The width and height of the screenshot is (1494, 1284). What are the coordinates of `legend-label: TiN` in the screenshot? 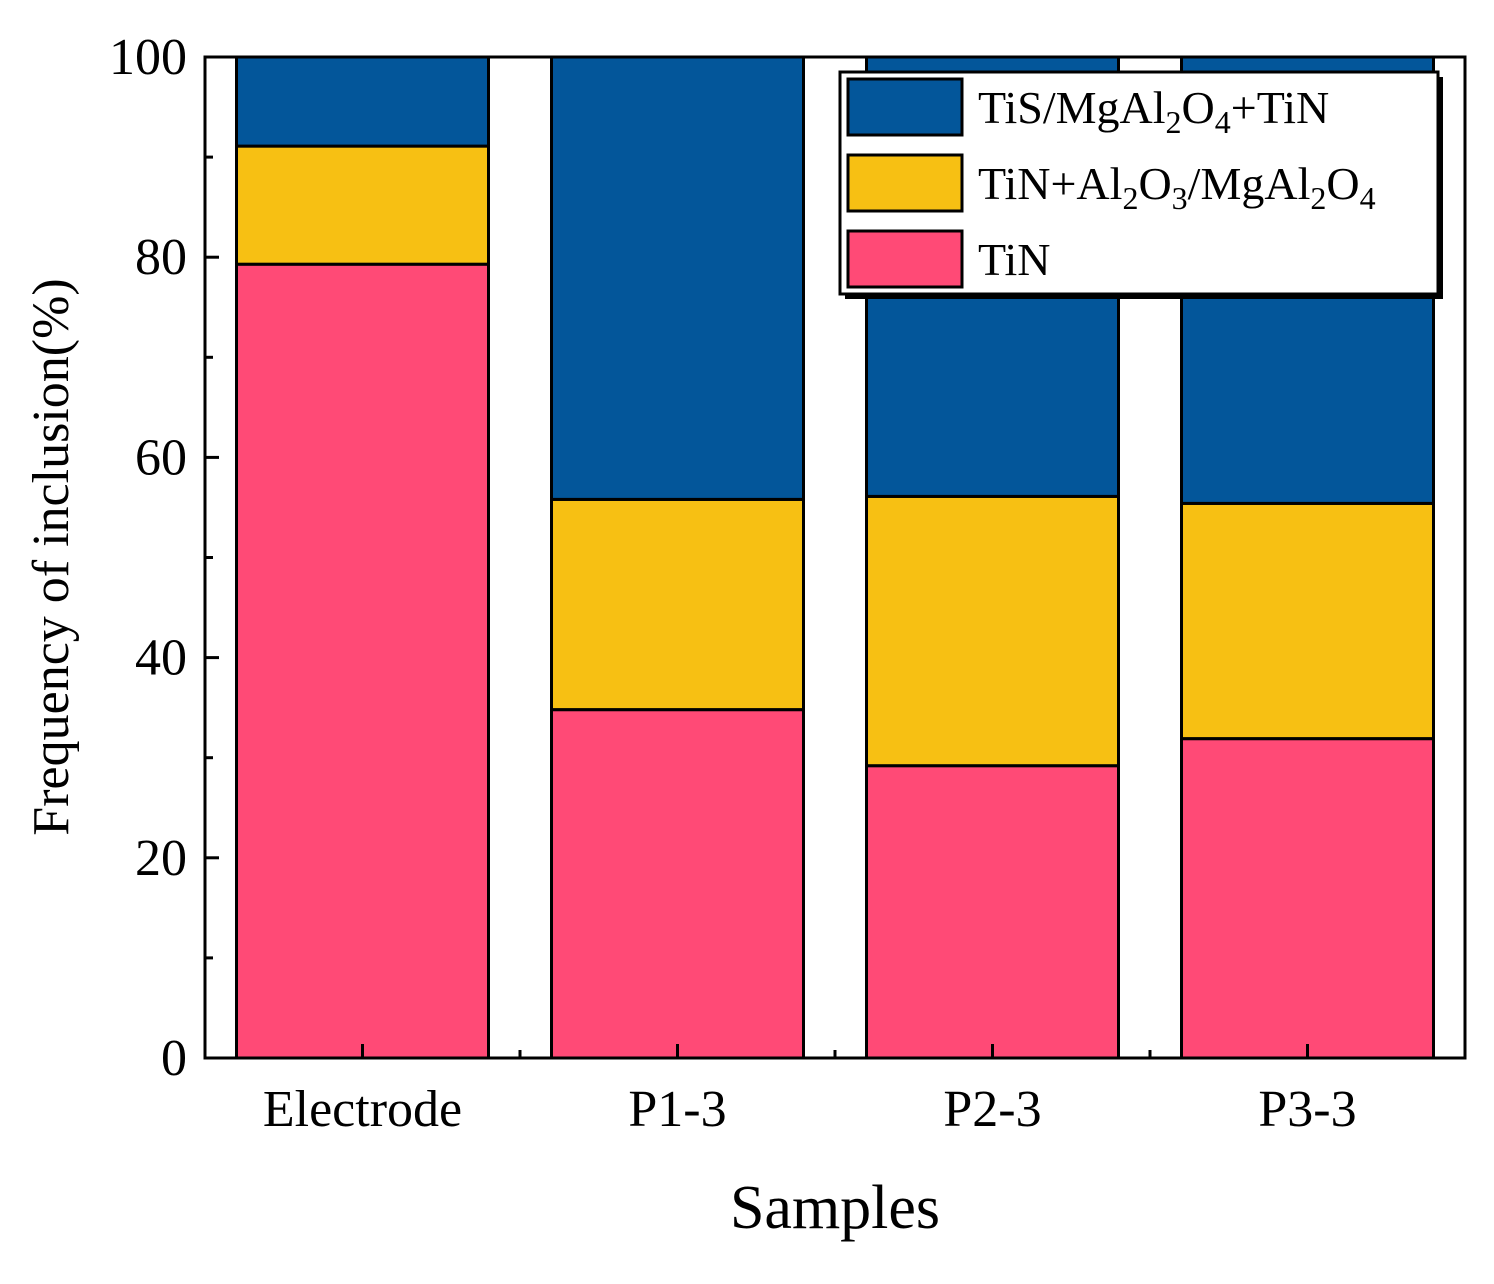 It's located at (1014, 259).